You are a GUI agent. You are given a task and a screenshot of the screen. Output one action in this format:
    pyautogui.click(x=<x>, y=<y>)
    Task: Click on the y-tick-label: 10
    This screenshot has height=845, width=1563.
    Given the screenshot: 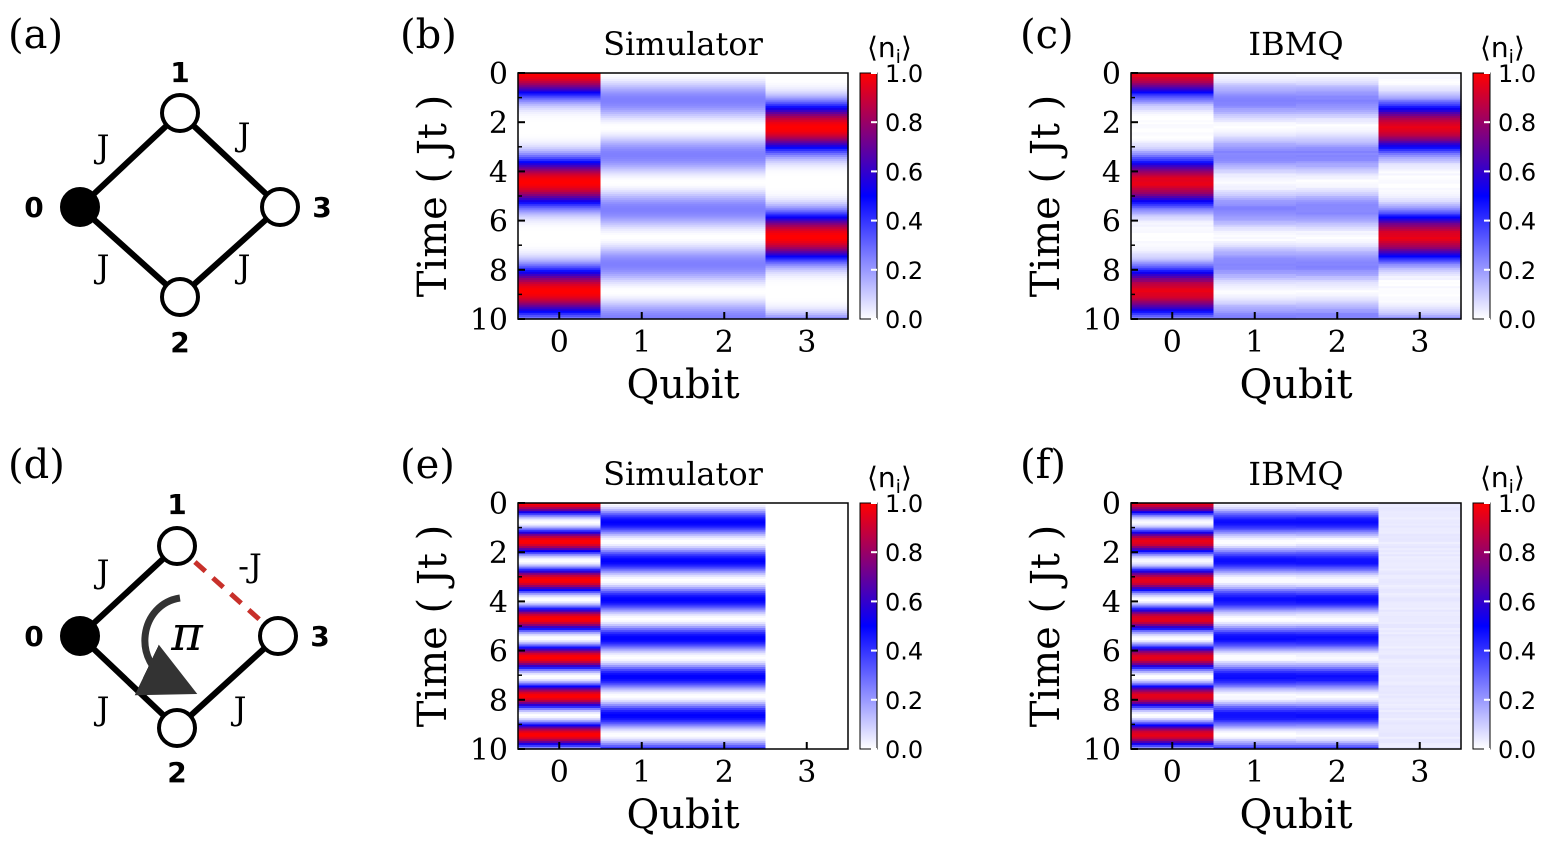 What is the action you would take?
    pyautogui.click(x=489, y=320)
    